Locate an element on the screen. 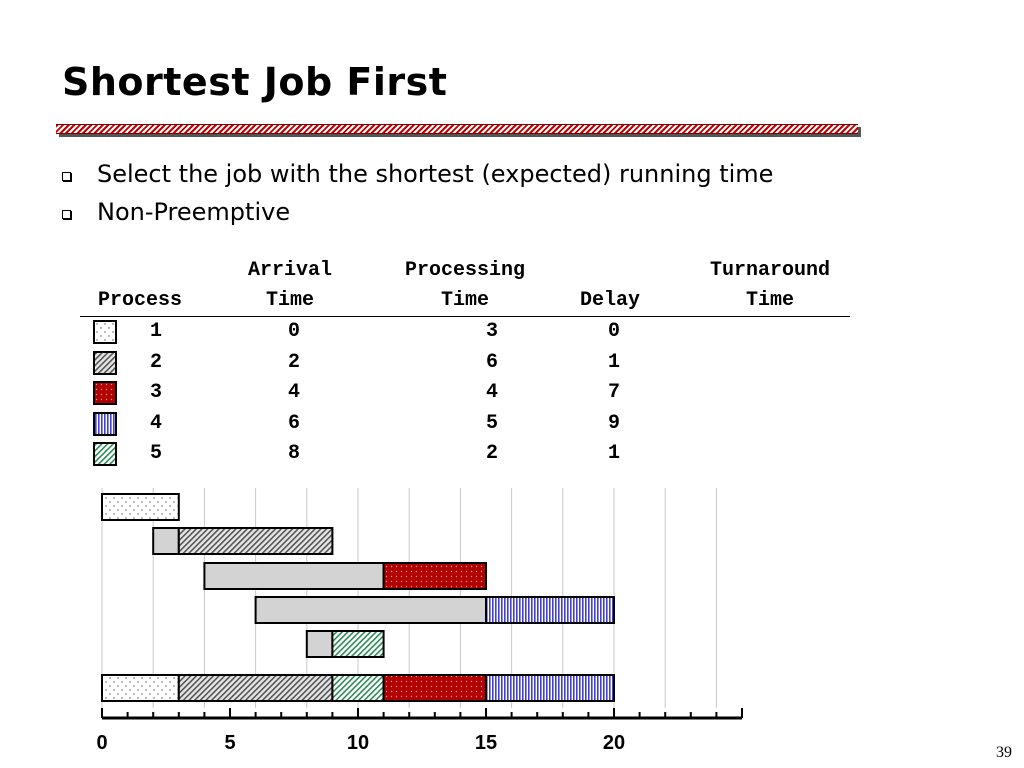 Image resolution: width=1024 pixels, height=768 pixels. cell-process: 3 is located at coordinates (155, 392).